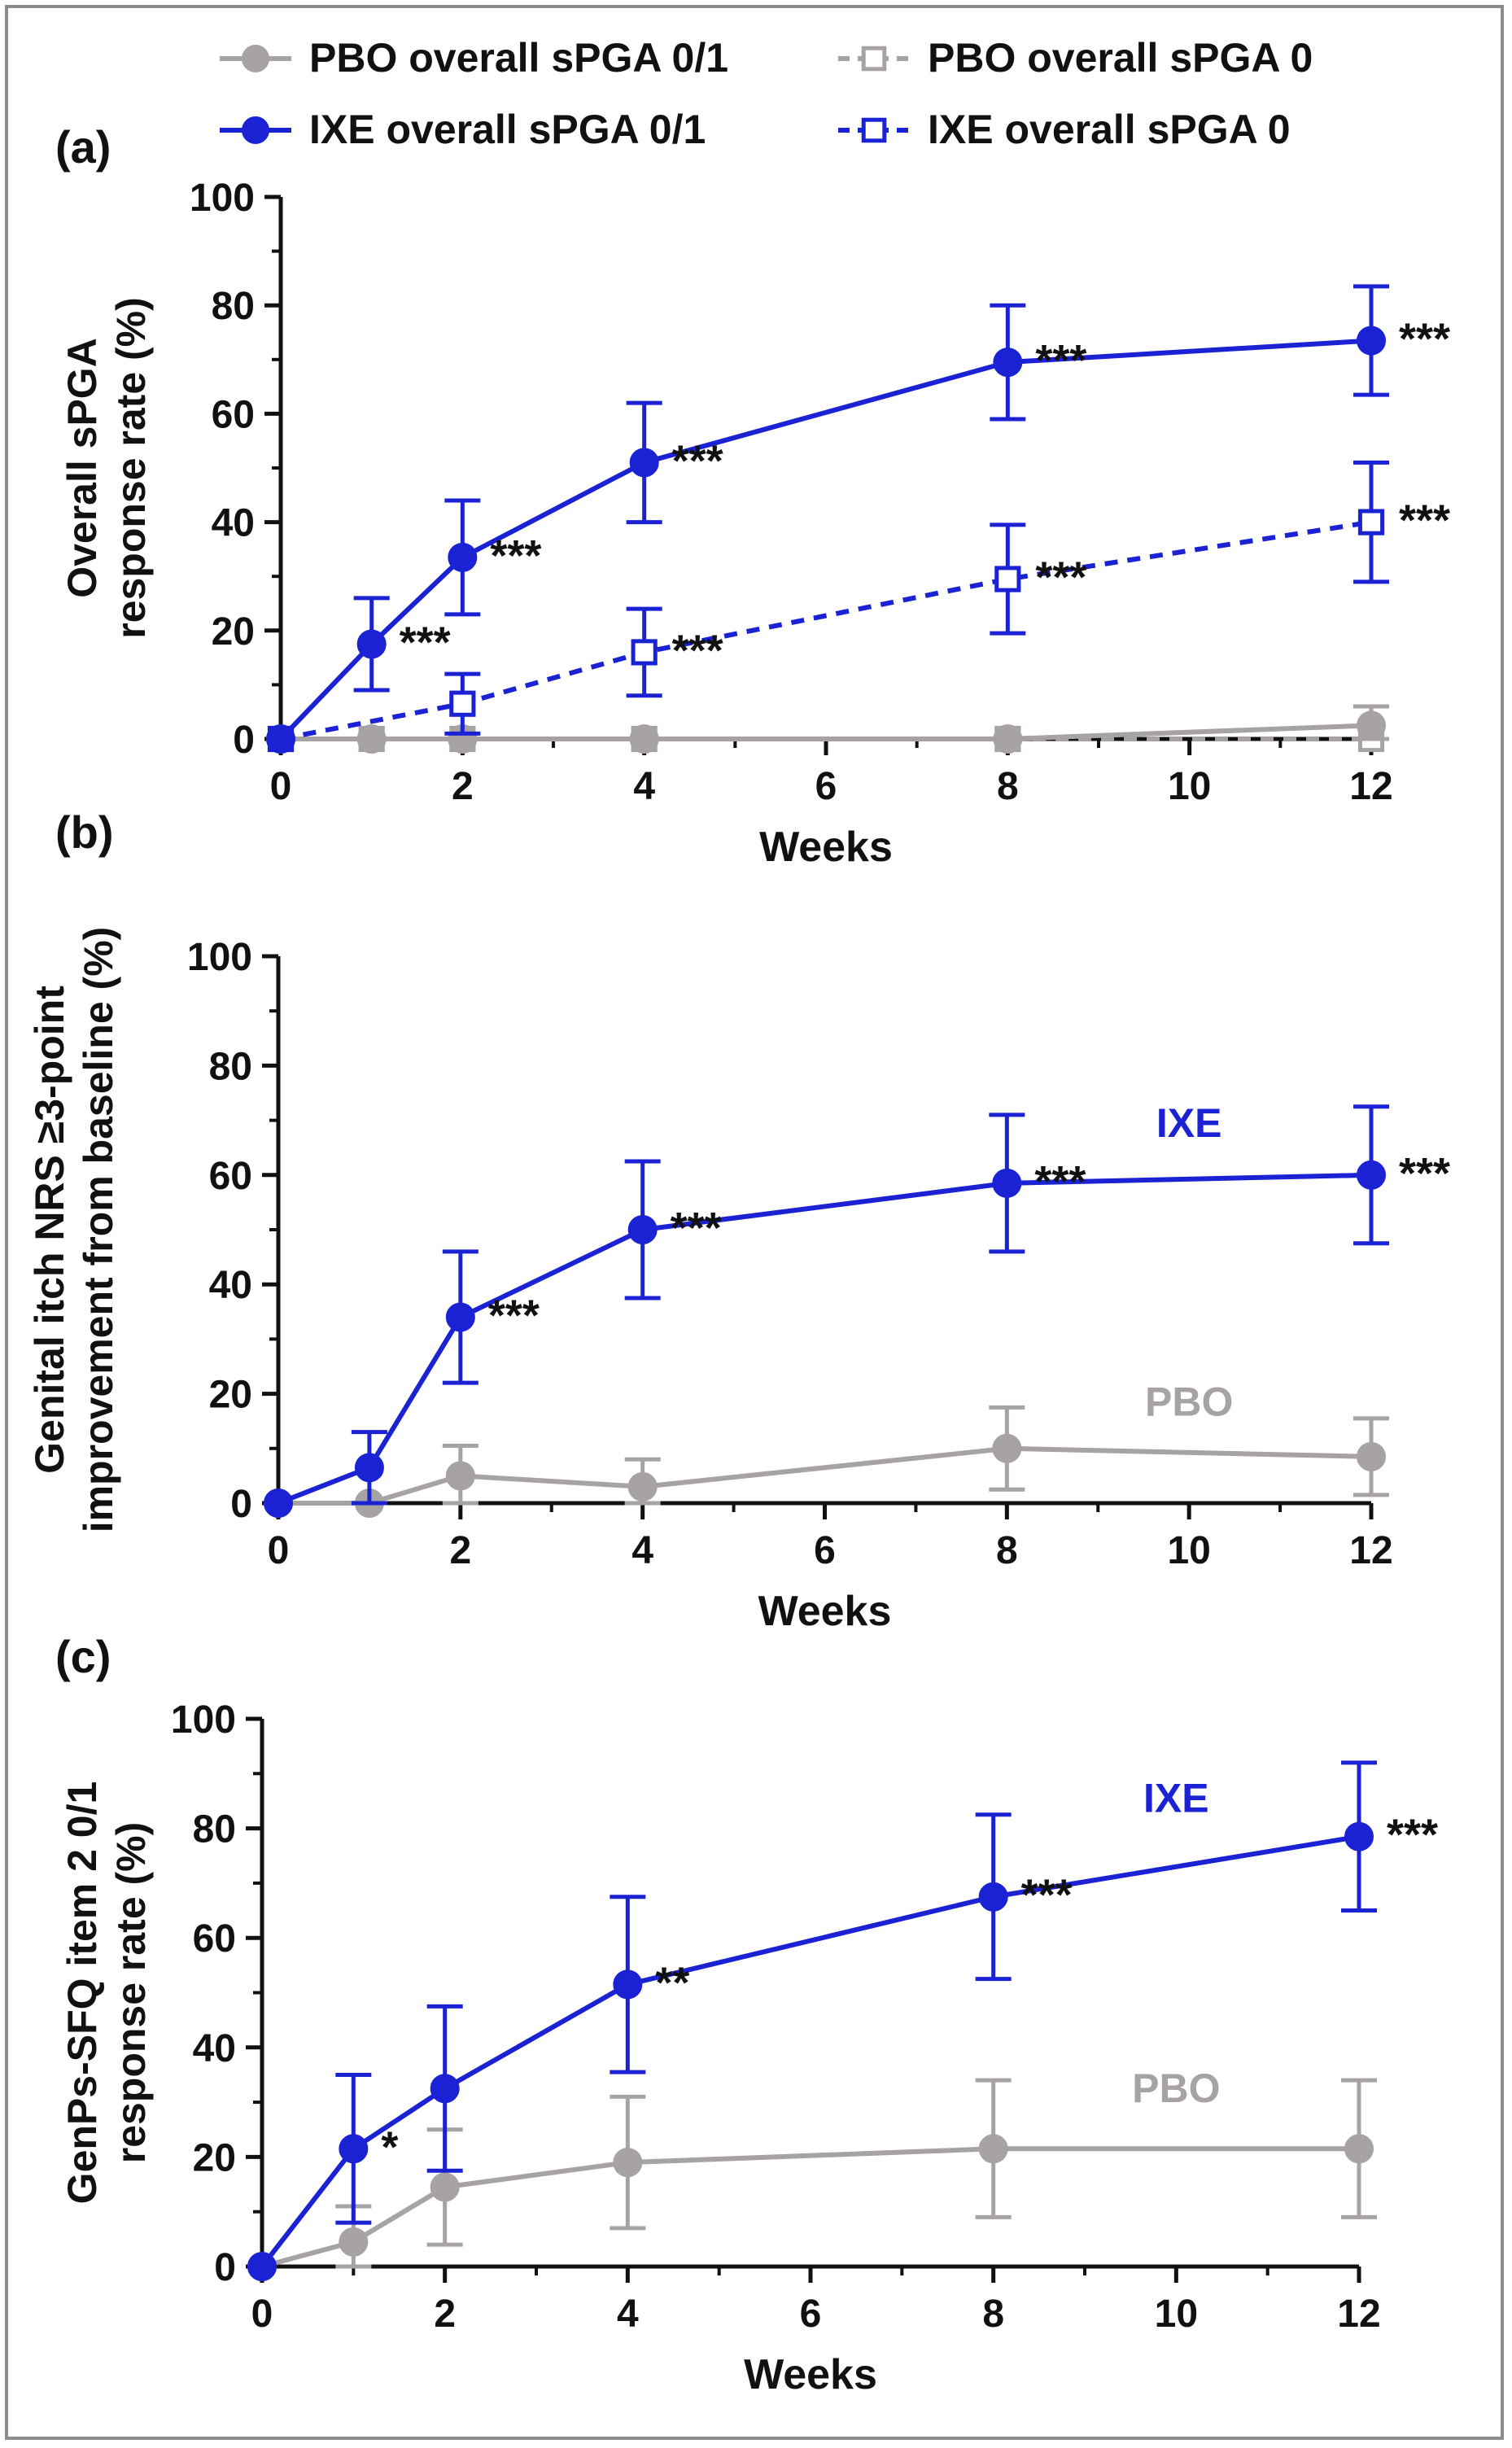 Image resolution: width=1512 pixels, height=2448 pixels. I want to click on y-tick-label: 0, so click(241, 1504).